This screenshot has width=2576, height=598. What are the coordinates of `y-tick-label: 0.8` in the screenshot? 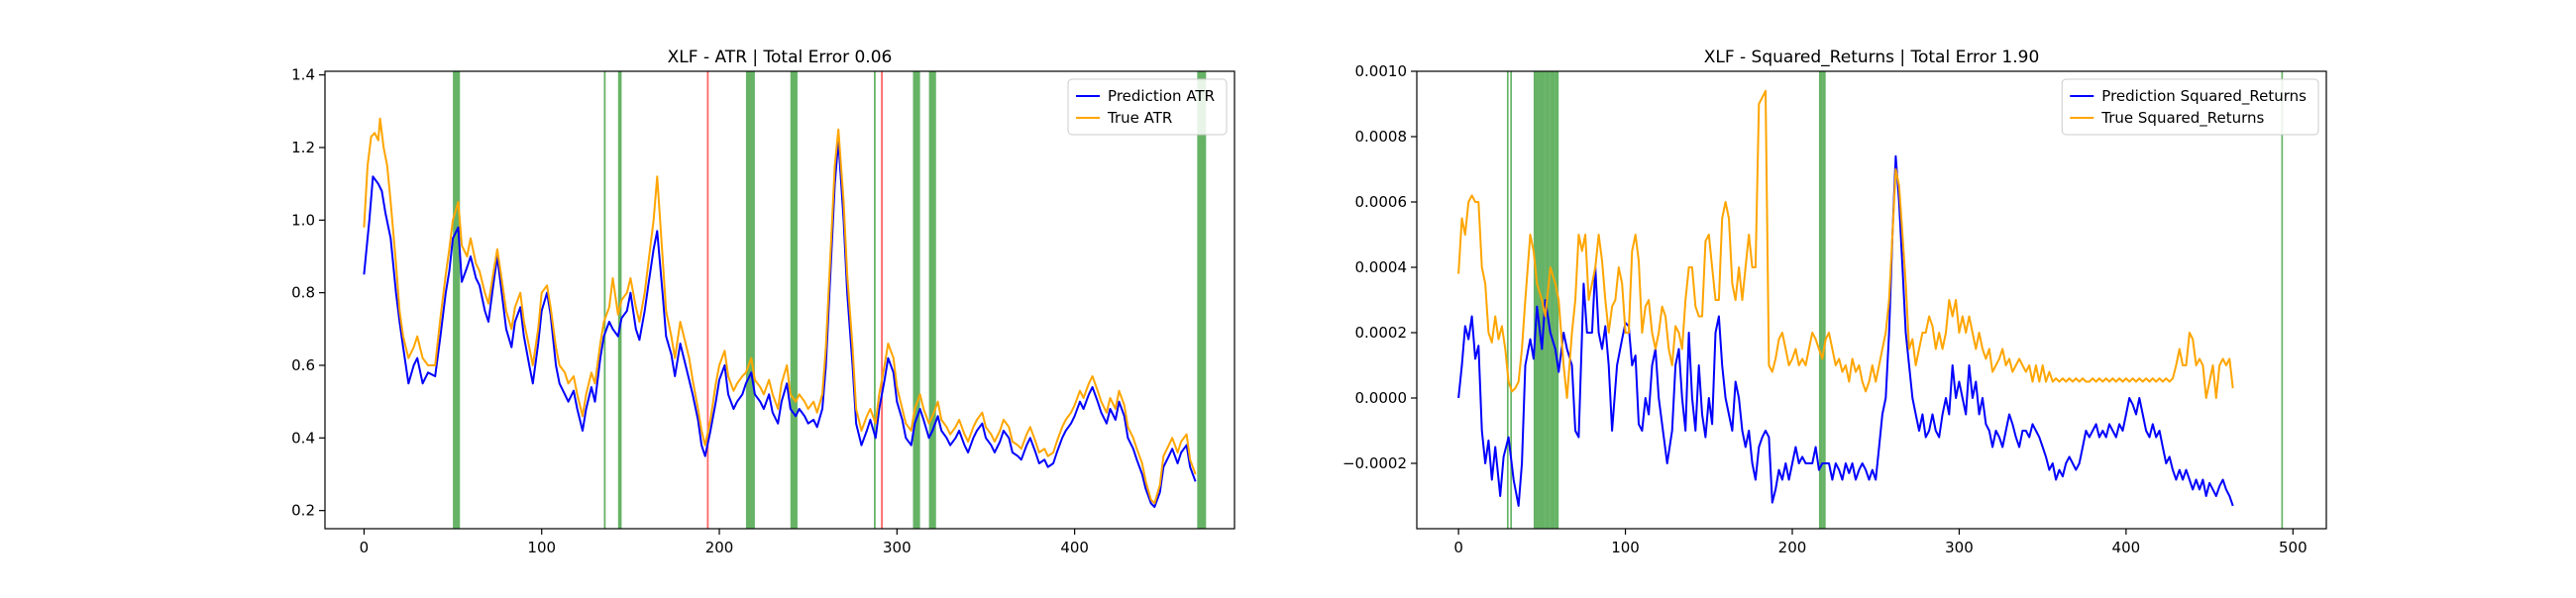 It's located at (303, 293).